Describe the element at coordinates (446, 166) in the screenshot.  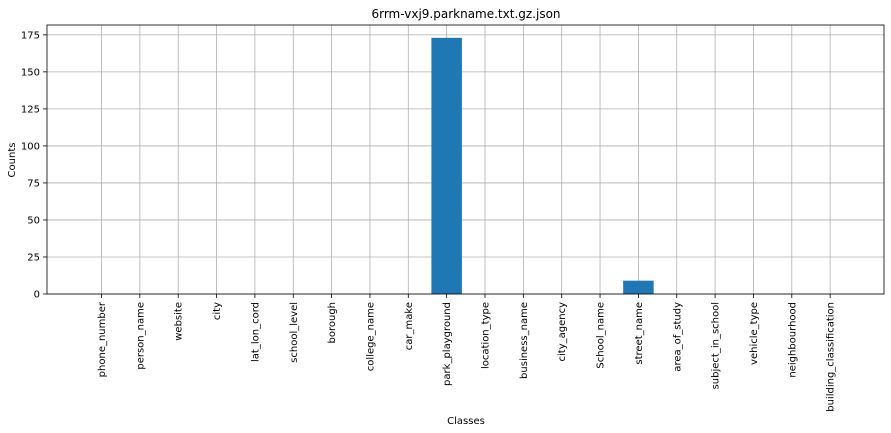
I see `bar-park_playground` at that location.